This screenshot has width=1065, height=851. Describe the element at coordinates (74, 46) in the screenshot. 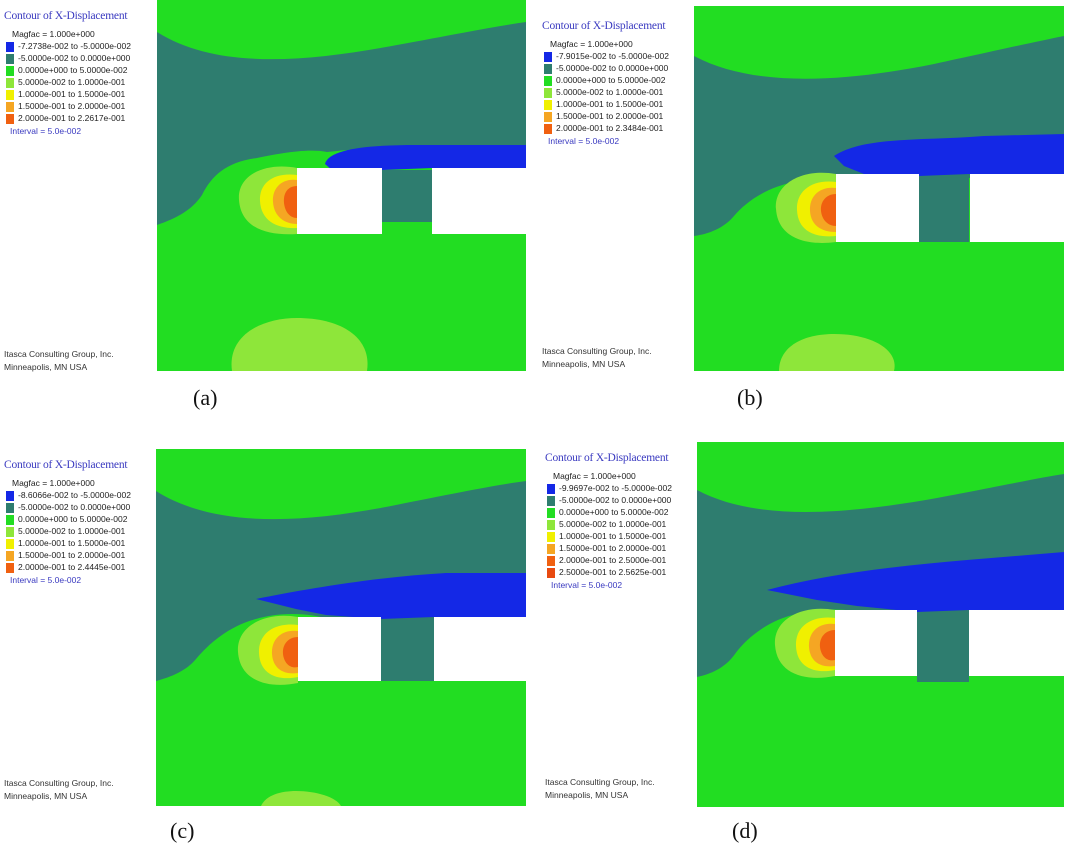

I see `legend-row-label: -7.2738e-002 to -5.0000e-002` at that location.